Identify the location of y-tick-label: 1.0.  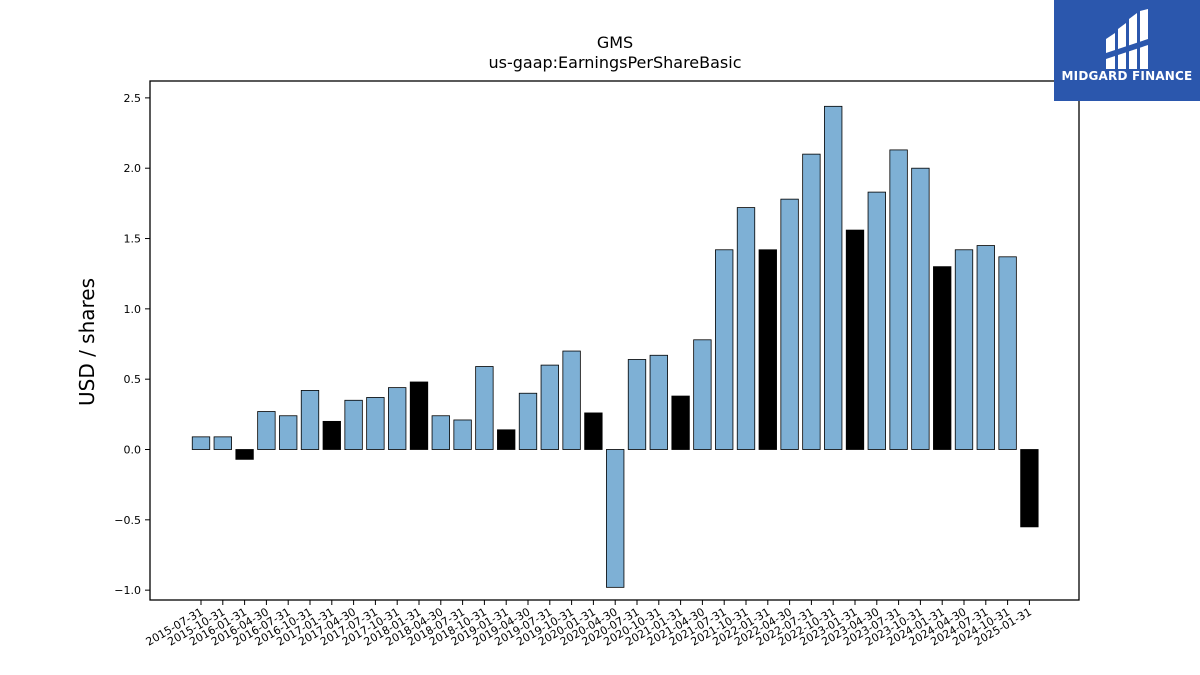
(133, 309).